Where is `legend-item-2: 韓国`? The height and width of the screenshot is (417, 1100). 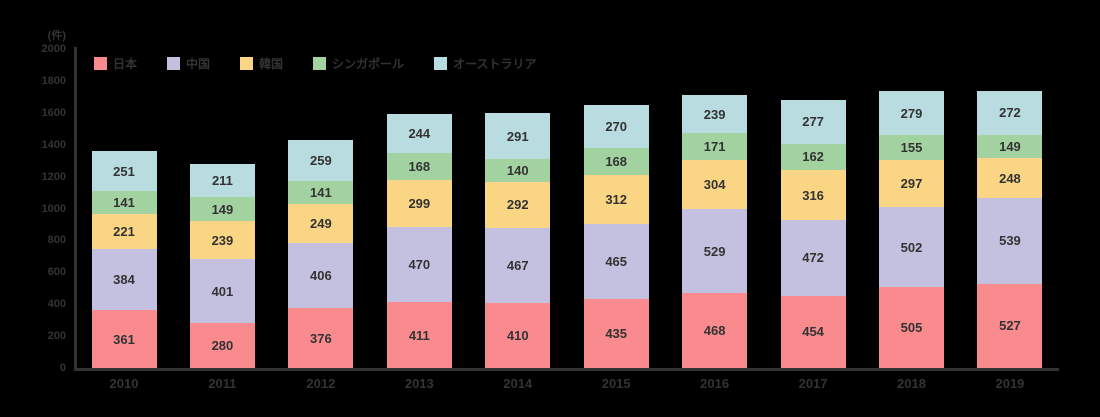
legend-item-2: 韓国 is located at coordinates (261, 63).